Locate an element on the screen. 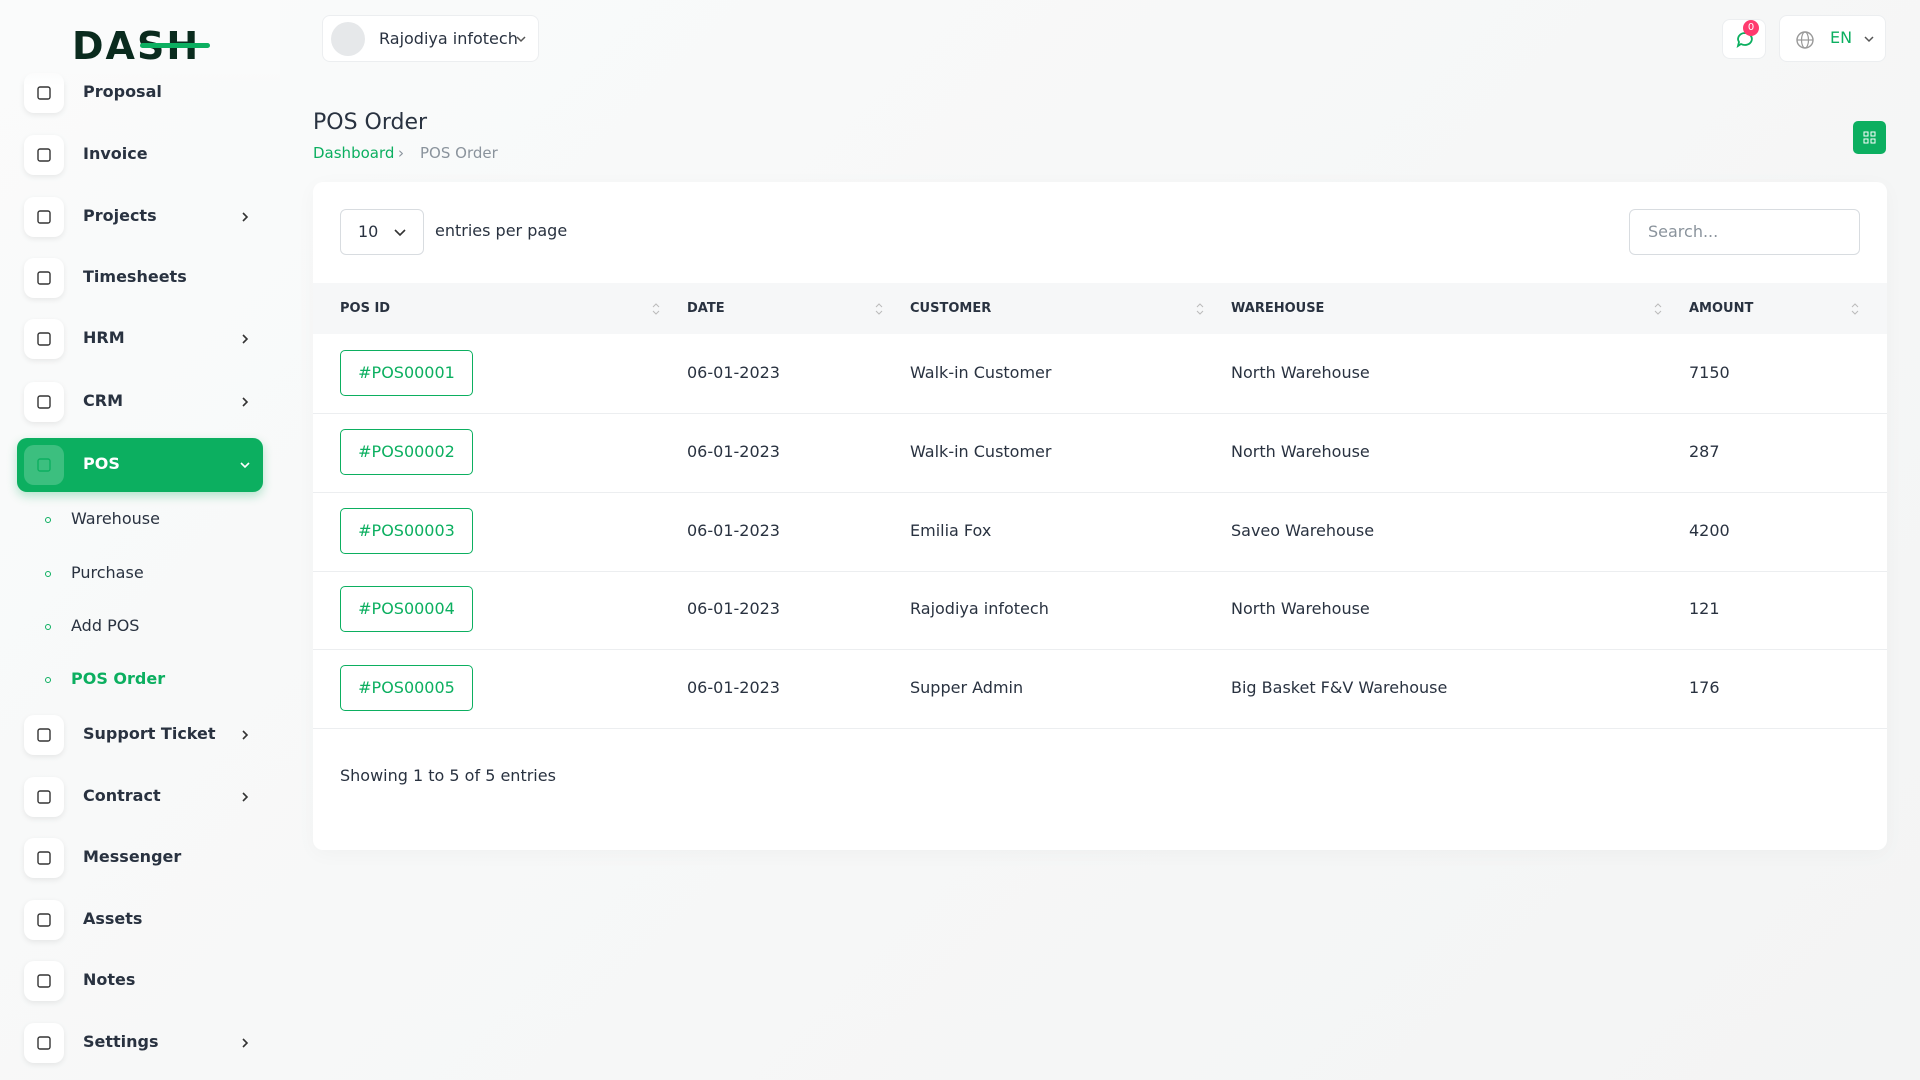  column-header: POS ID is located at coordinates (365, 308).